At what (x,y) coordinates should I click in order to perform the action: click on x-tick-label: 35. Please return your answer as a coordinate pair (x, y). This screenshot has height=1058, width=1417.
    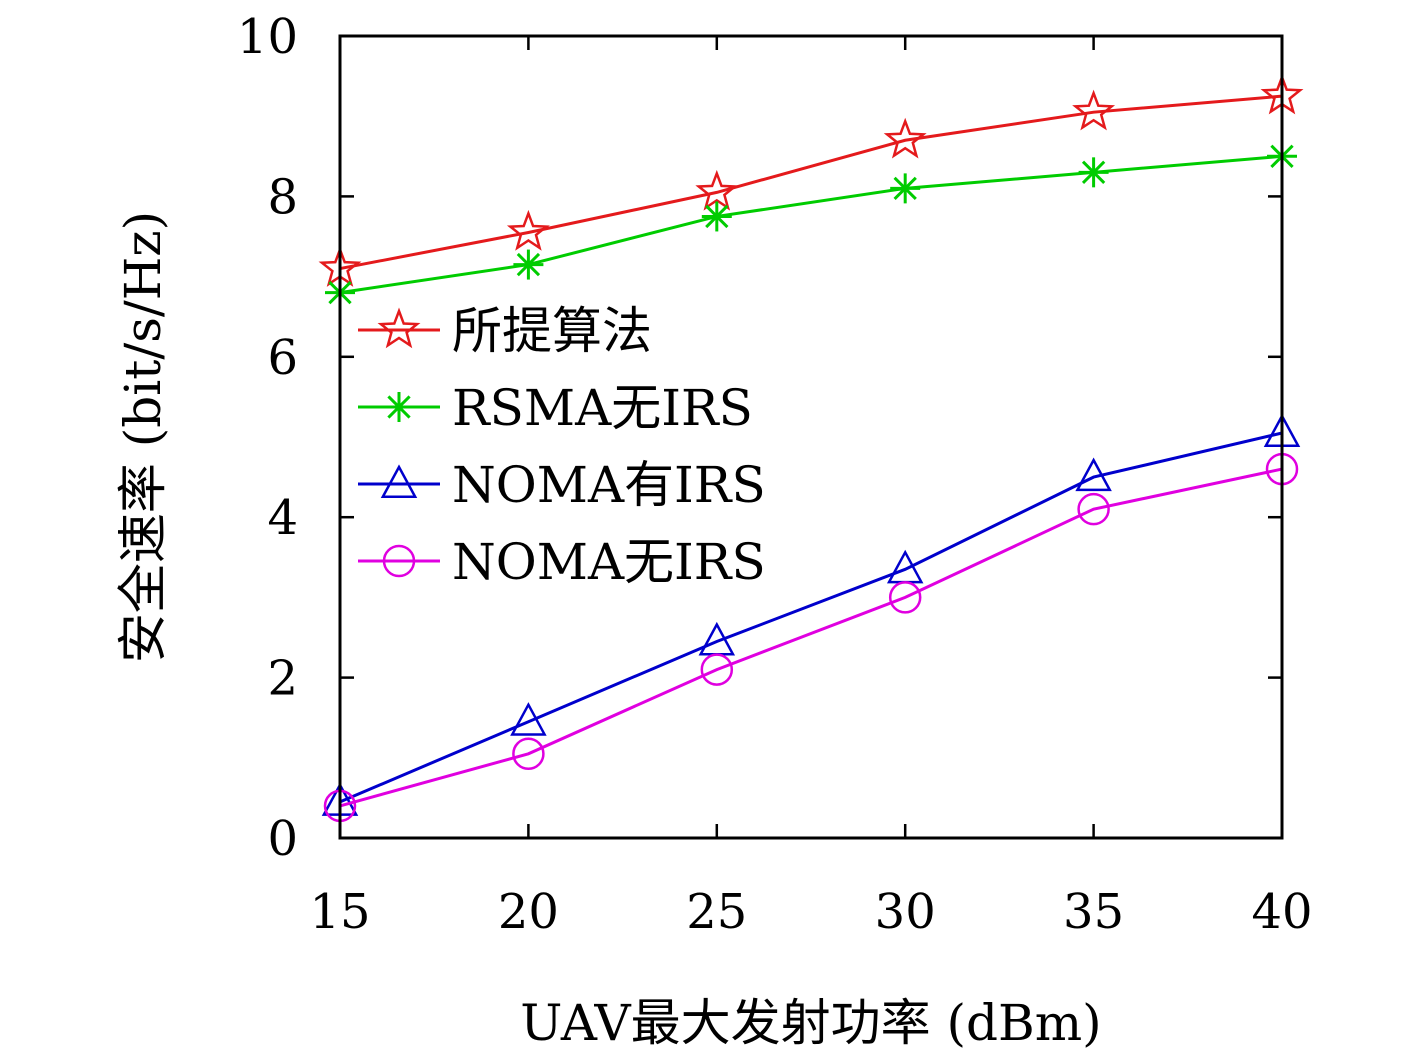
    Looking at the image, I should click on (1093, 912).